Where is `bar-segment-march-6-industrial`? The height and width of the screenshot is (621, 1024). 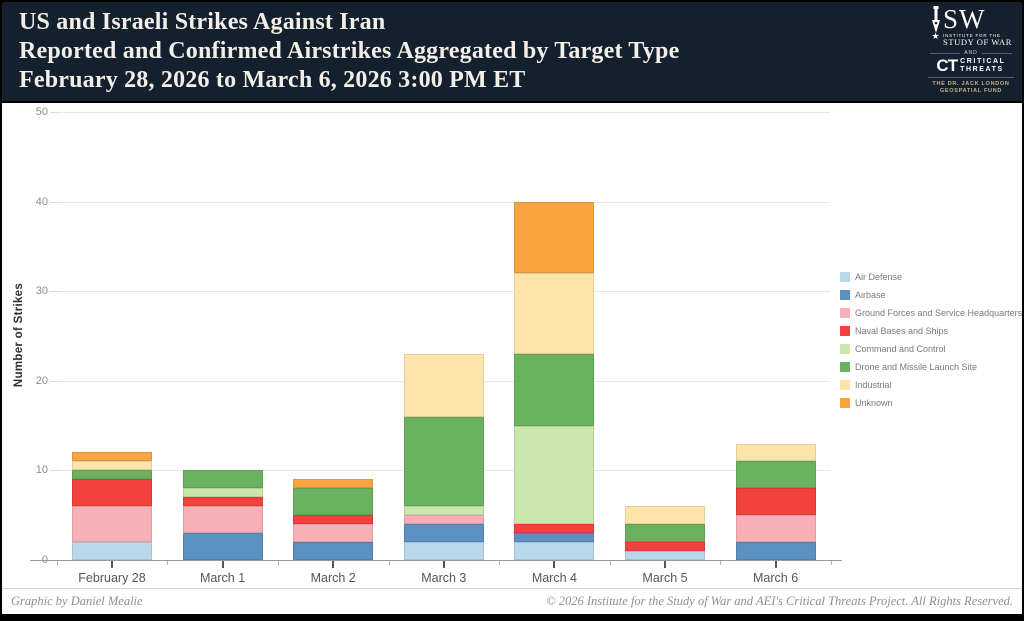 bar-segment-march-6-industrial is located at coordinates (775, 452).